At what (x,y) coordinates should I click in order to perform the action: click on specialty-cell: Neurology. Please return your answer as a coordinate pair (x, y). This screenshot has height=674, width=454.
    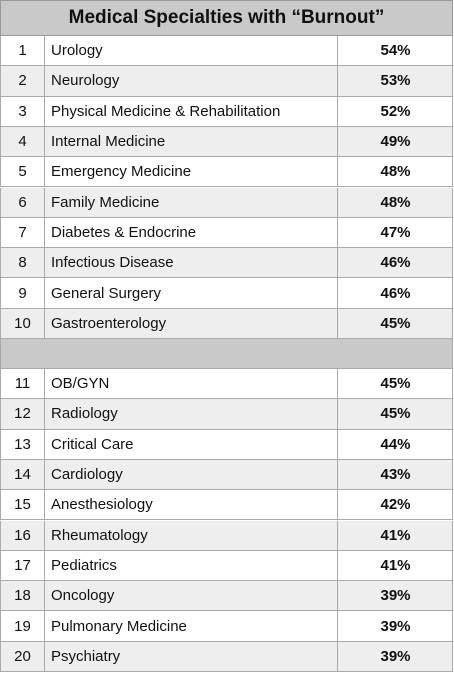
    Looking at the image, I should click on (191, 81).